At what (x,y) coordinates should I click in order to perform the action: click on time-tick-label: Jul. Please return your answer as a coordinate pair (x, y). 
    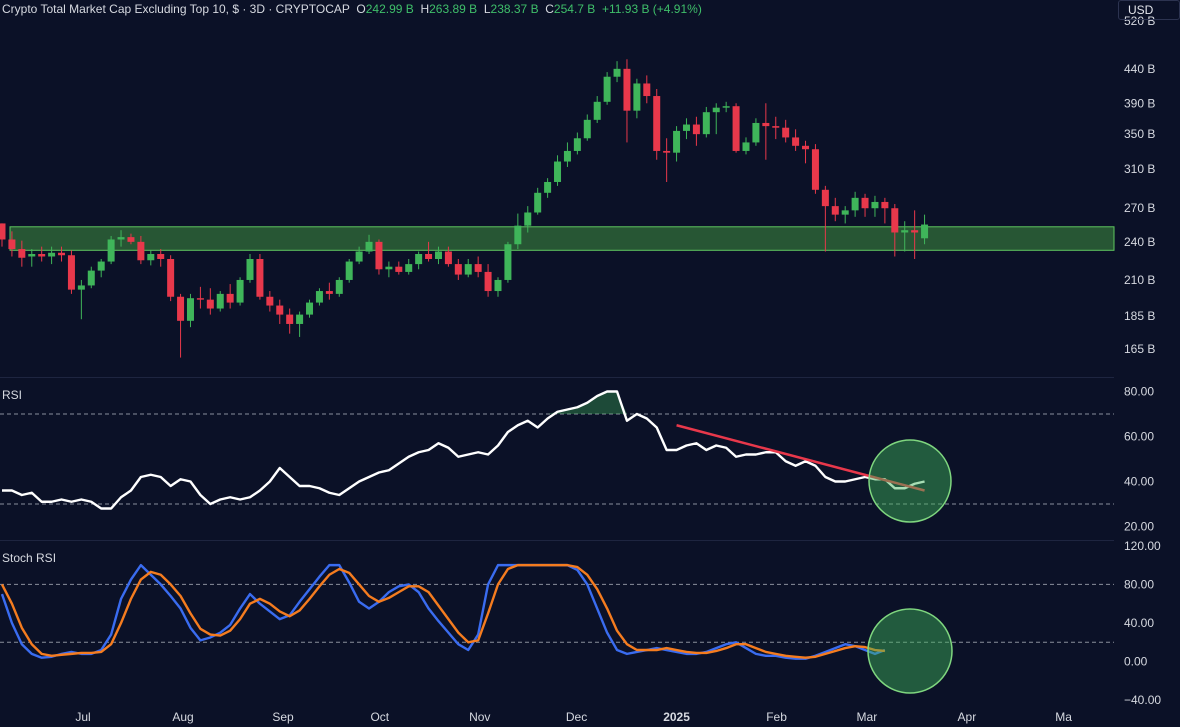
    Looking at the image, I should click on (82, 717).